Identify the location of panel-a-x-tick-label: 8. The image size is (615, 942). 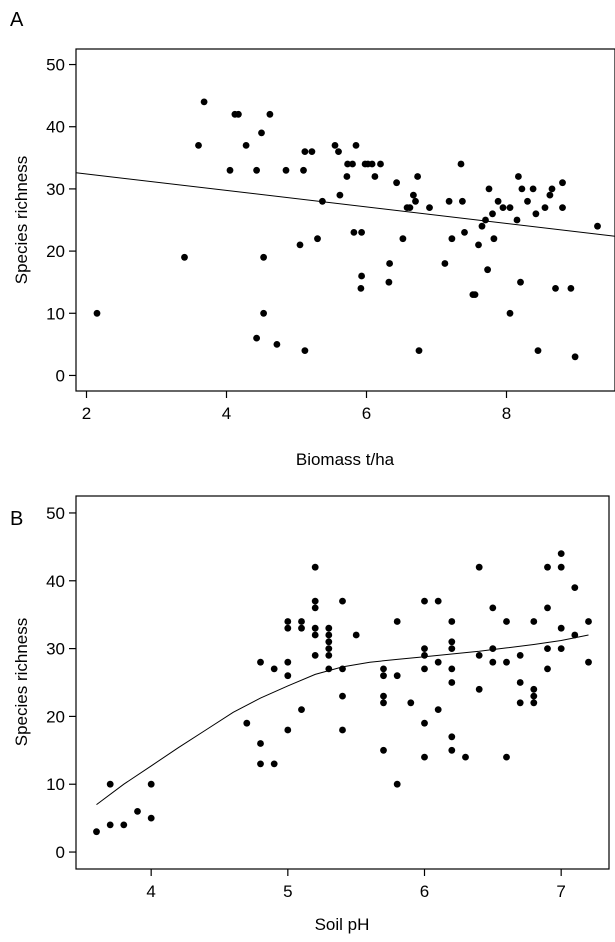
(506, 413).